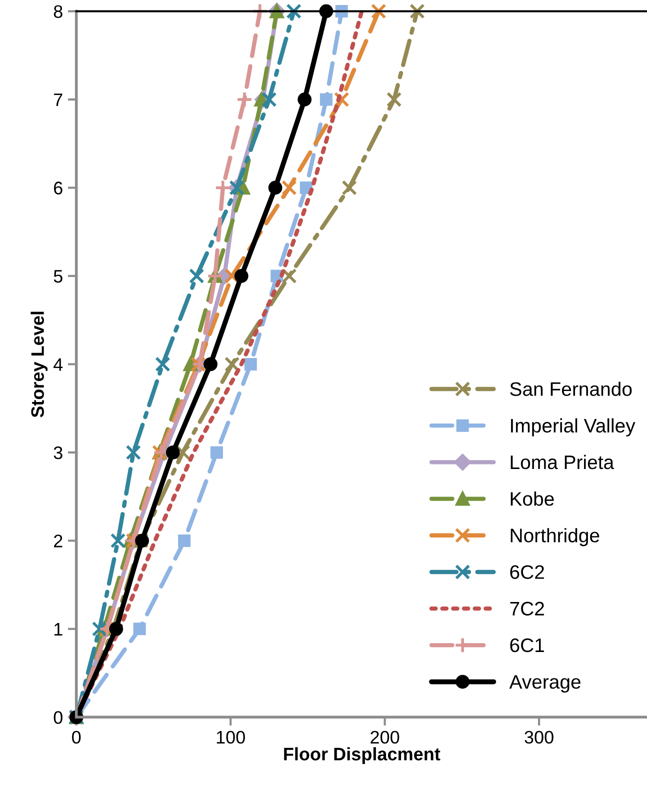  Describe the element at coordinates (573, 427) in the screenshot. I see `legend-label: Imperial Valley` at that location.